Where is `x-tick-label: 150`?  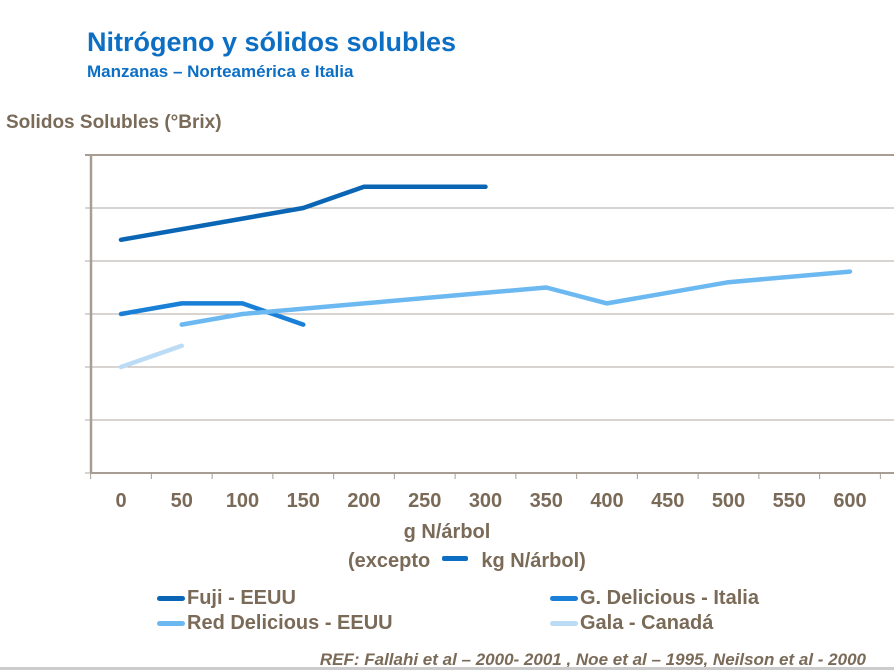
x-tick-label: 150 is located at coordinates (303, 501).